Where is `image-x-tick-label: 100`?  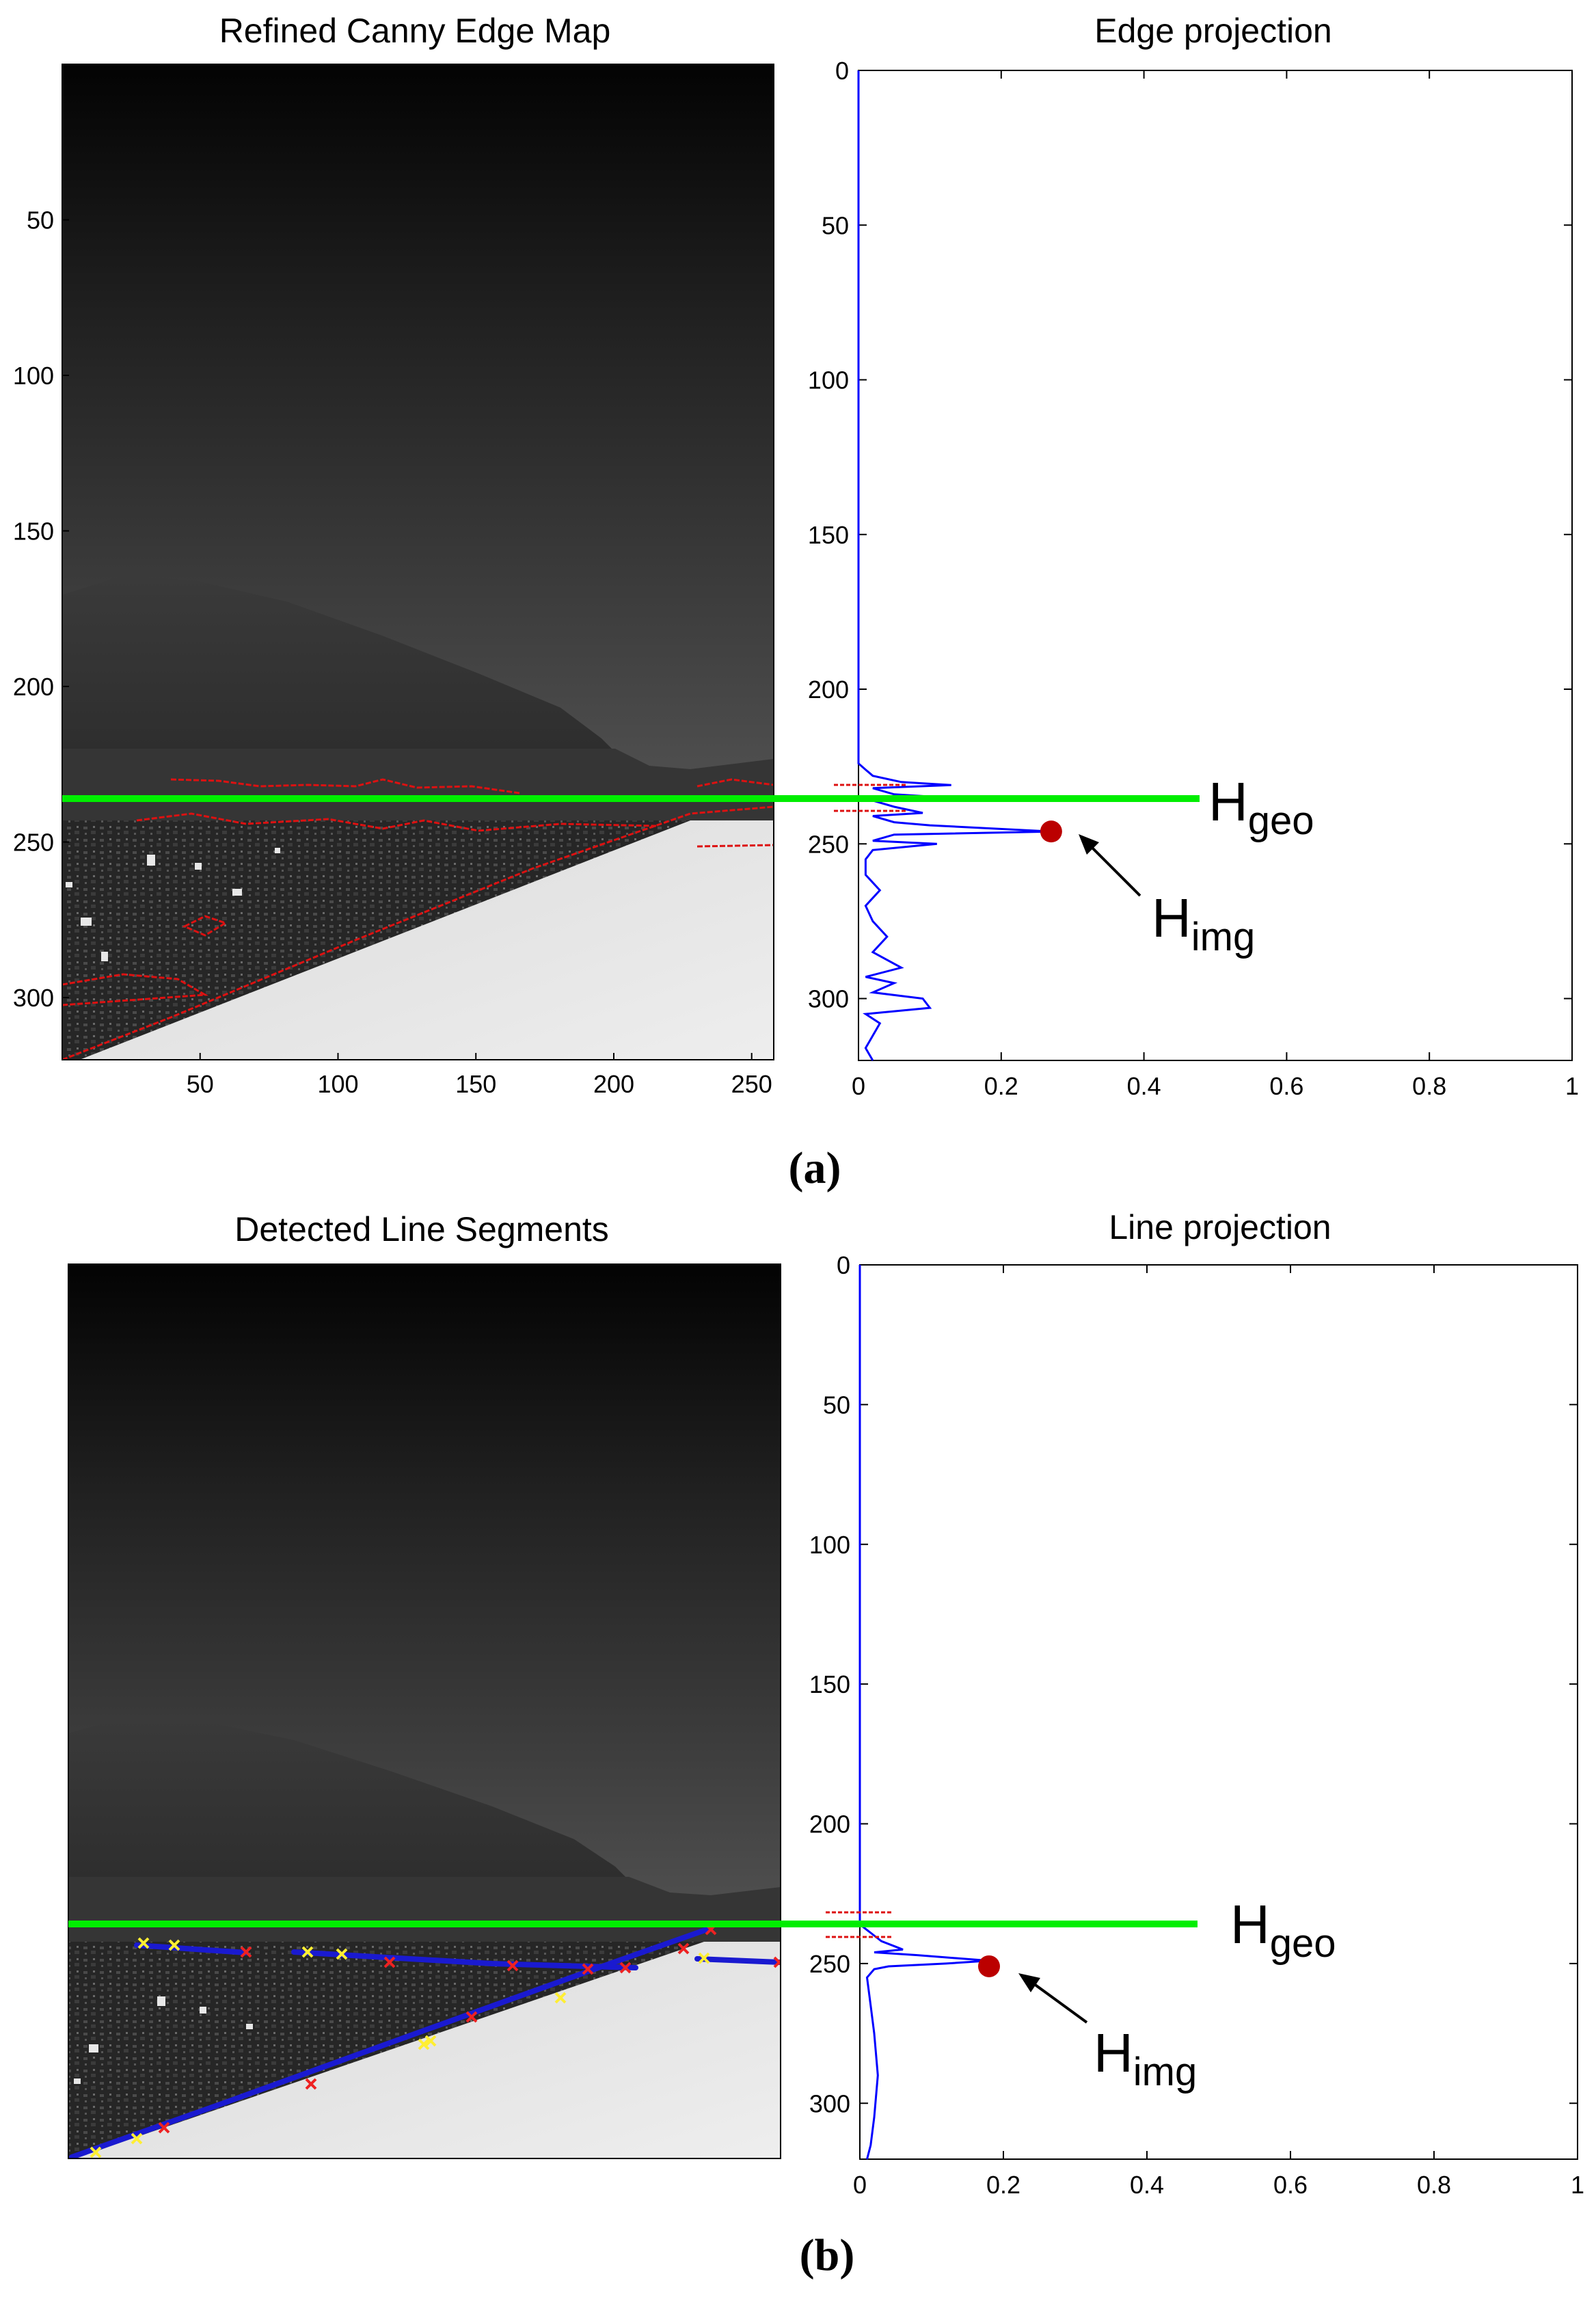 image-x-tick-label: 100 is located at coordinates (337, 1084).